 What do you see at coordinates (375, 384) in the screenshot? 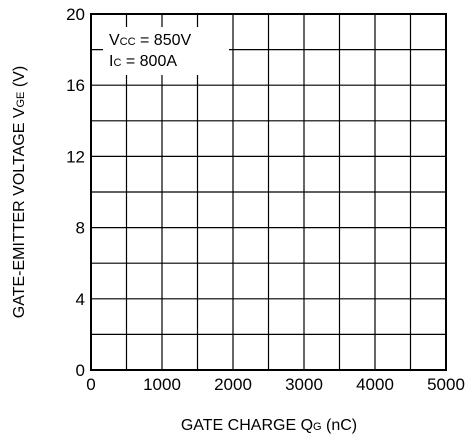
I see `x-tick-label: 4000` at bounding box center [375, 384].